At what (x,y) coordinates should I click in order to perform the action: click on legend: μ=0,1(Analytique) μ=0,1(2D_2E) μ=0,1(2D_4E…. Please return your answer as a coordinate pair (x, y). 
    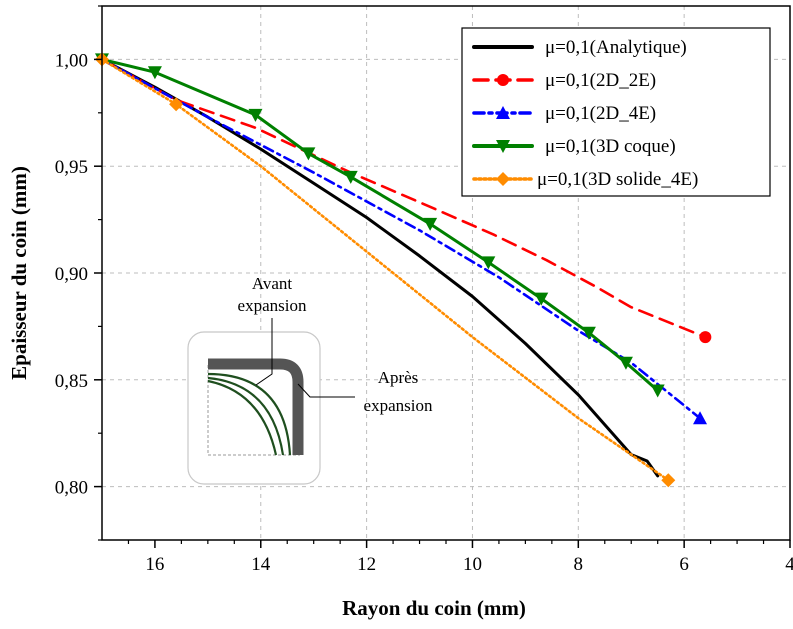
    Looking at the image, I should click on (616, 112).